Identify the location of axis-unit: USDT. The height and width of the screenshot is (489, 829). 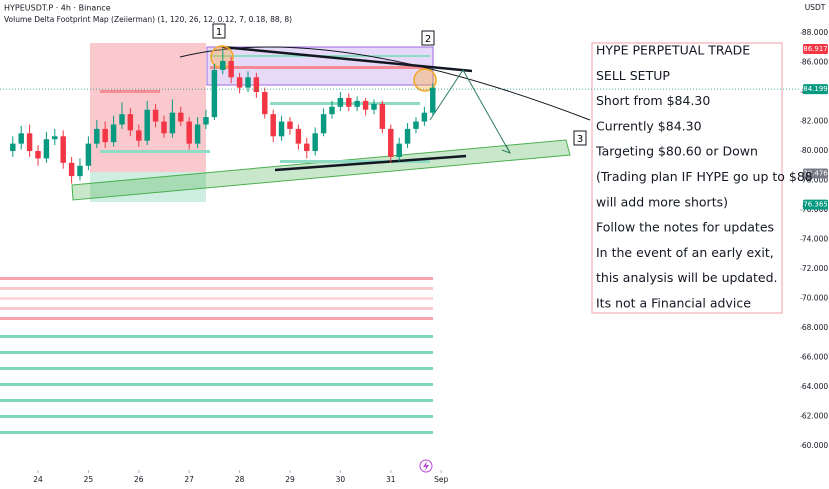
(815, 7).